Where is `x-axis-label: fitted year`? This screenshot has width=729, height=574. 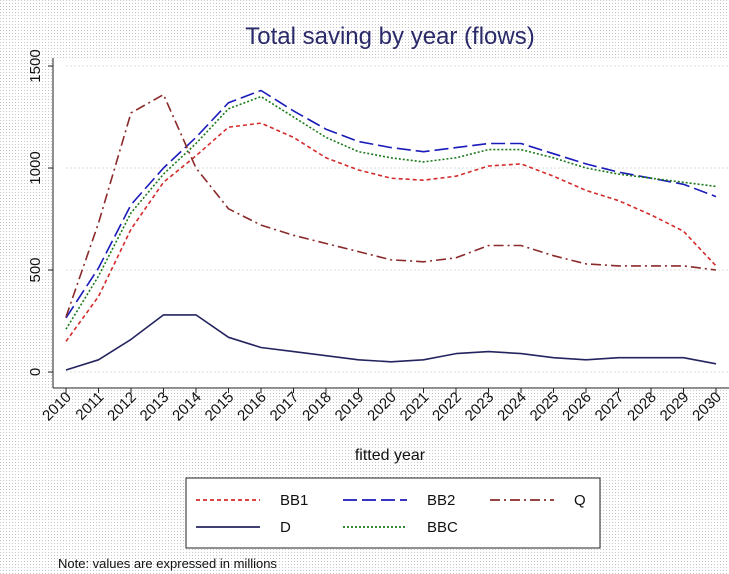 x-axis-label: fitted year is located at coordinates (390, 455).